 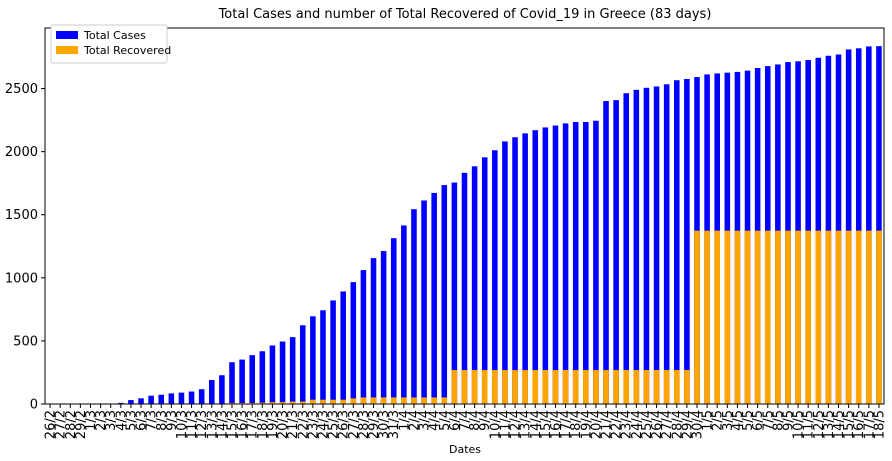 What do you see at coordinates (283, 424) in the screenshot?
I see `x-tick-label: 20/3` at bounding box center [283, 424].